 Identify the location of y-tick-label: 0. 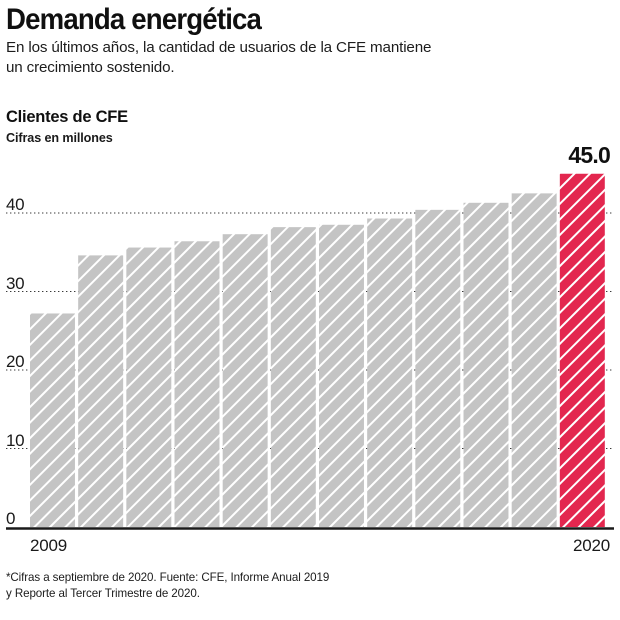
(11, 518).